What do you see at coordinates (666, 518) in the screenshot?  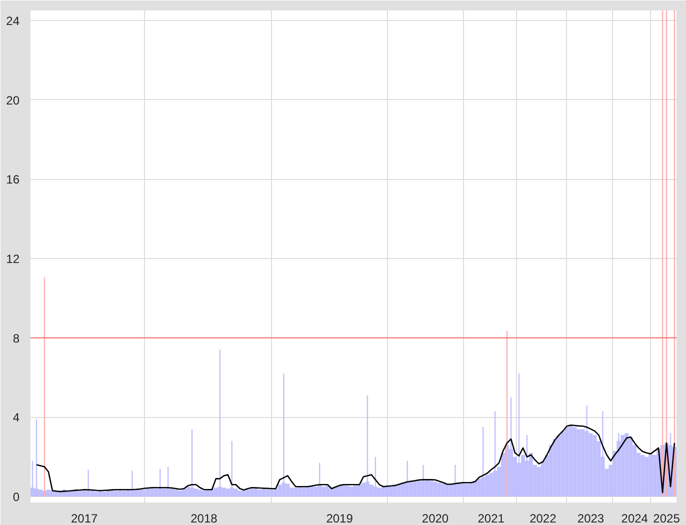 I see `x-tick-label: 2025` at bounding box center [666, 518].